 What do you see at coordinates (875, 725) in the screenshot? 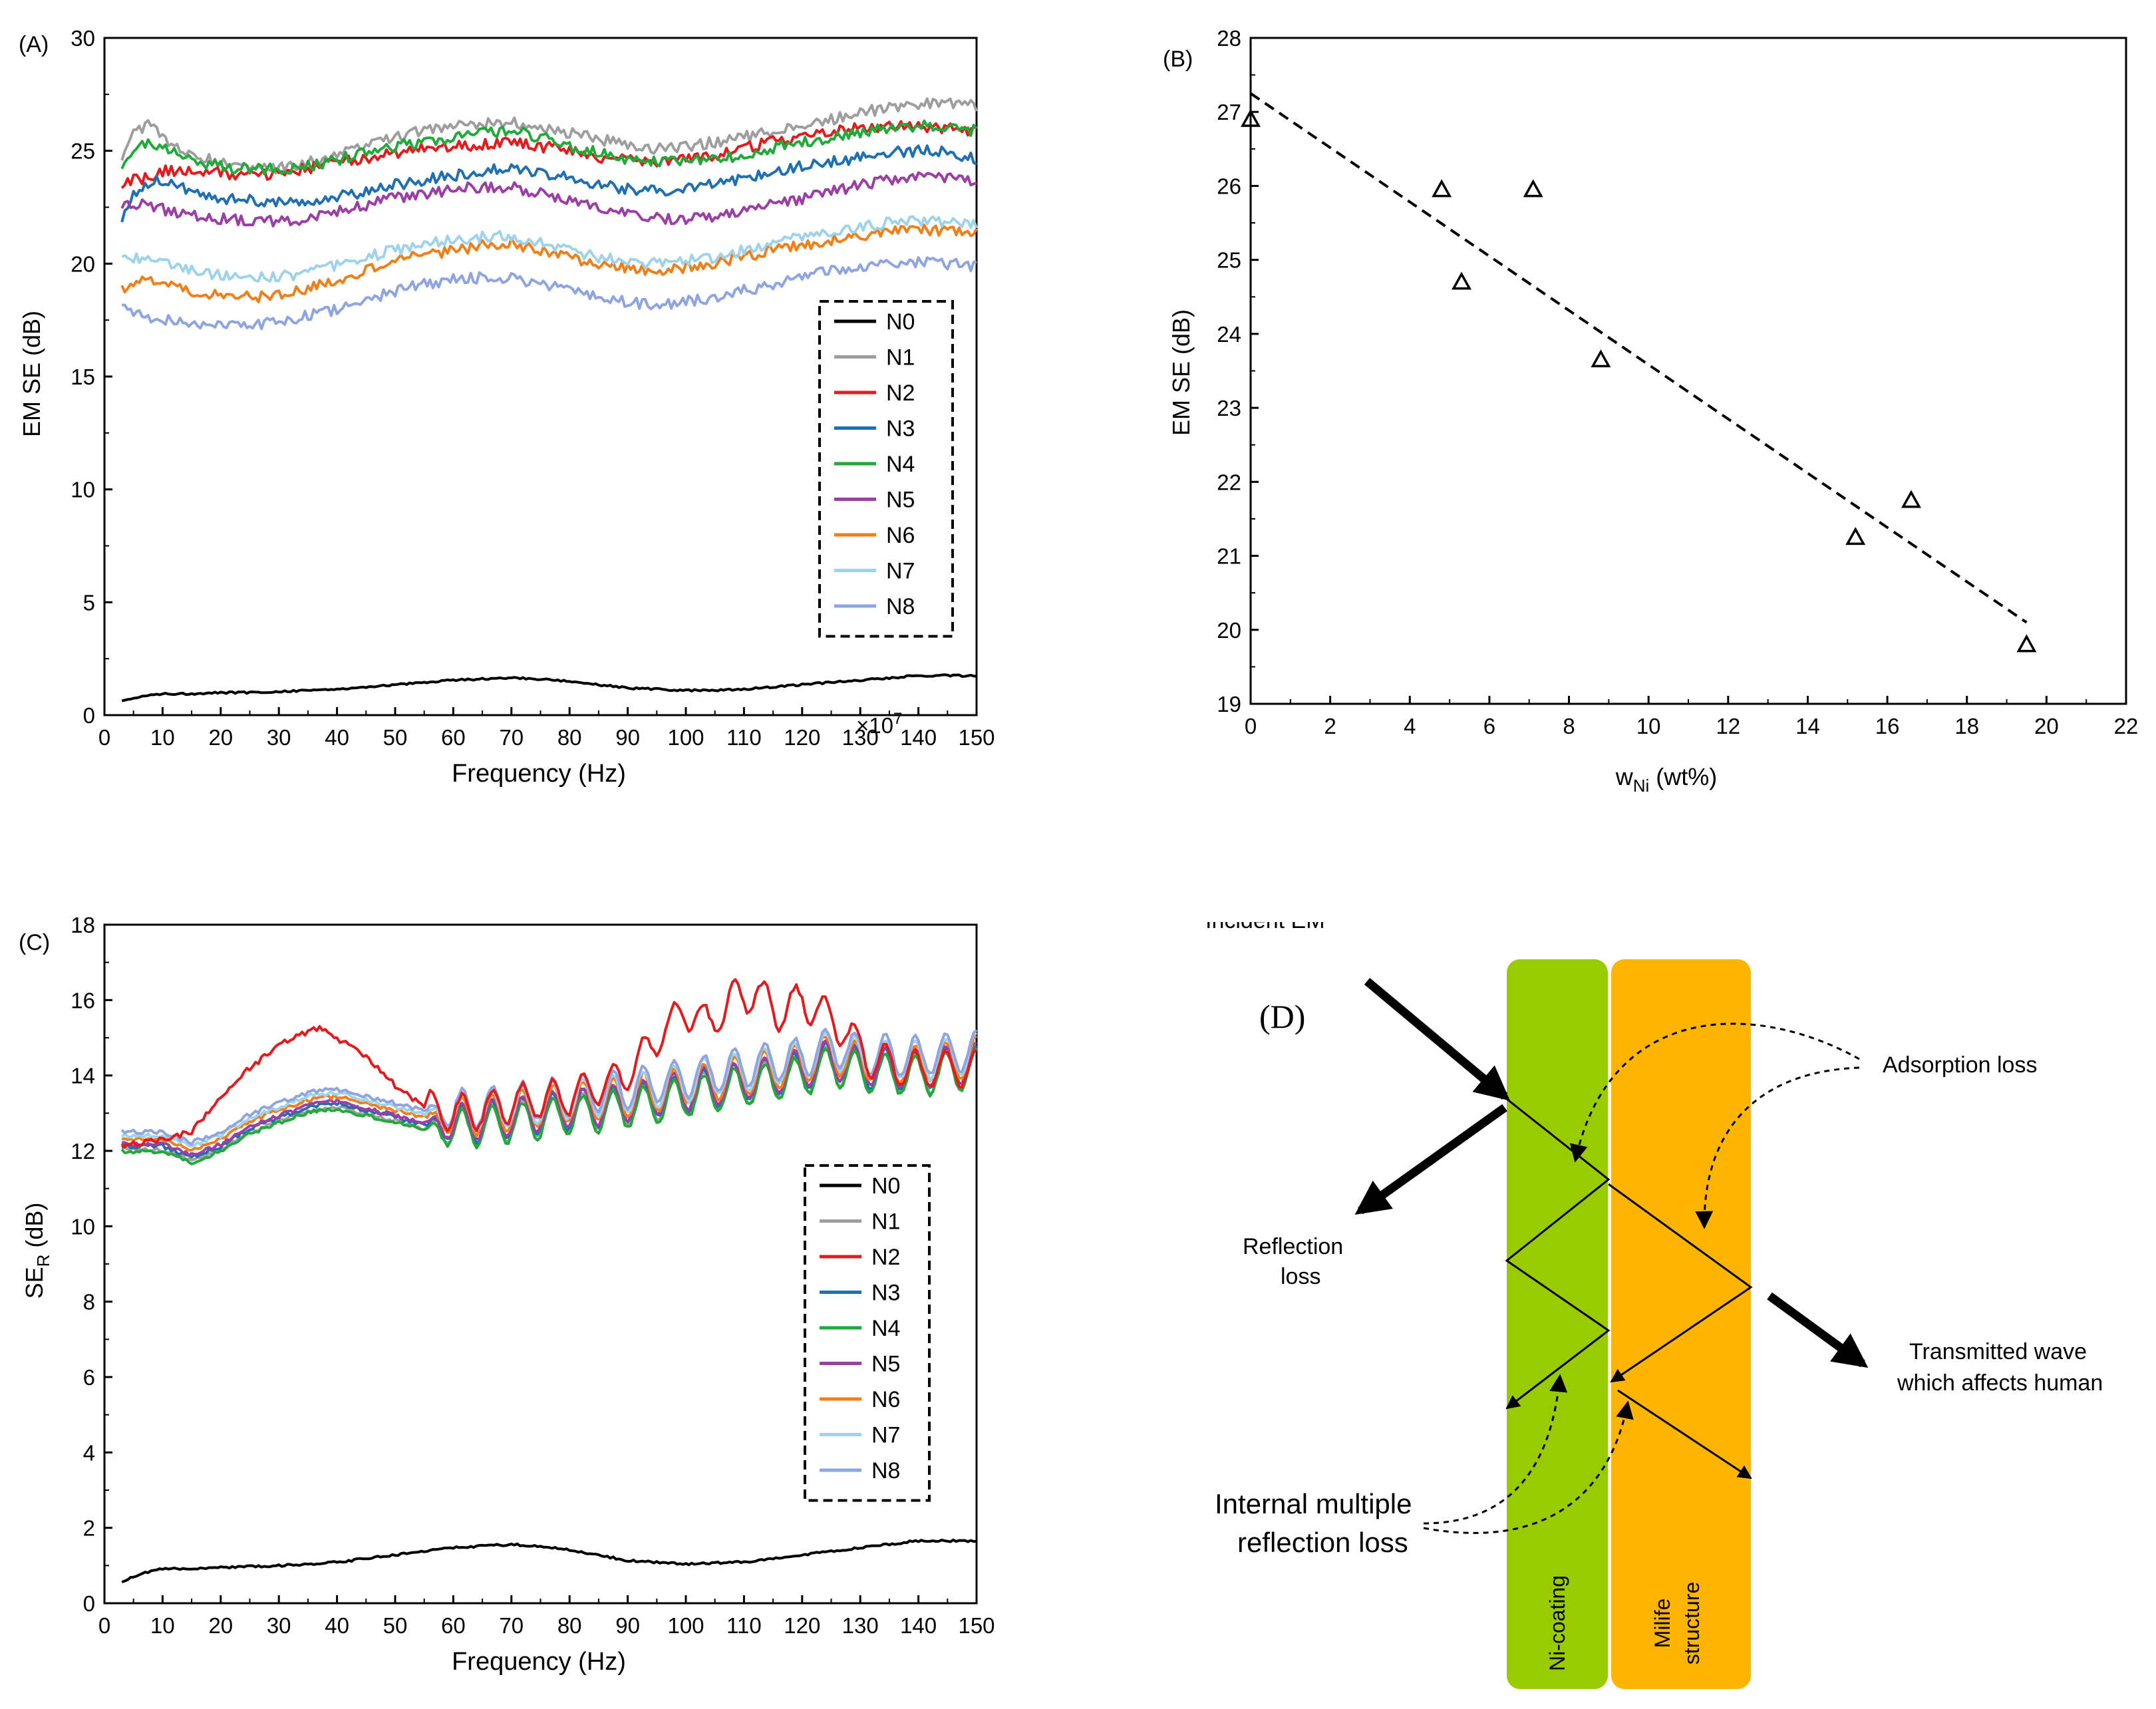
I see `panel-a-x-multiplier-base: ×10` at bounding box center [875, 725].